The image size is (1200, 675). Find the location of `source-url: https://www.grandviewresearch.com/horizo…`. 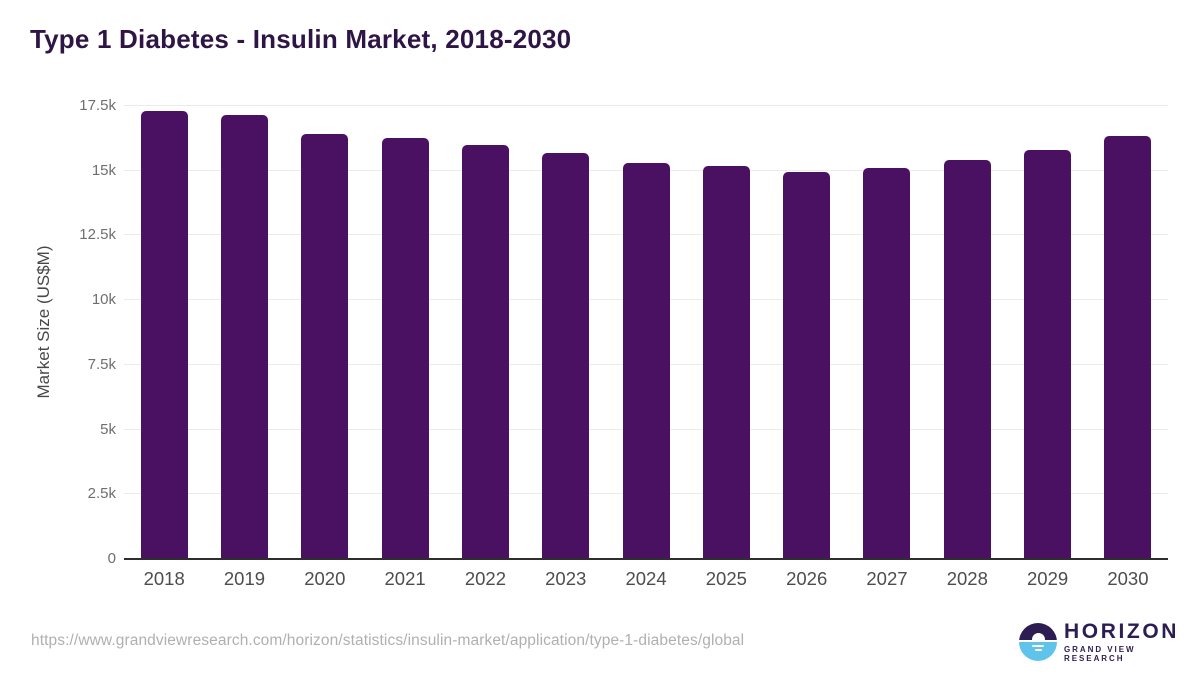

source-url: https://www.grandviewresearch.com/horizo… is located at coordinates (388, 640).